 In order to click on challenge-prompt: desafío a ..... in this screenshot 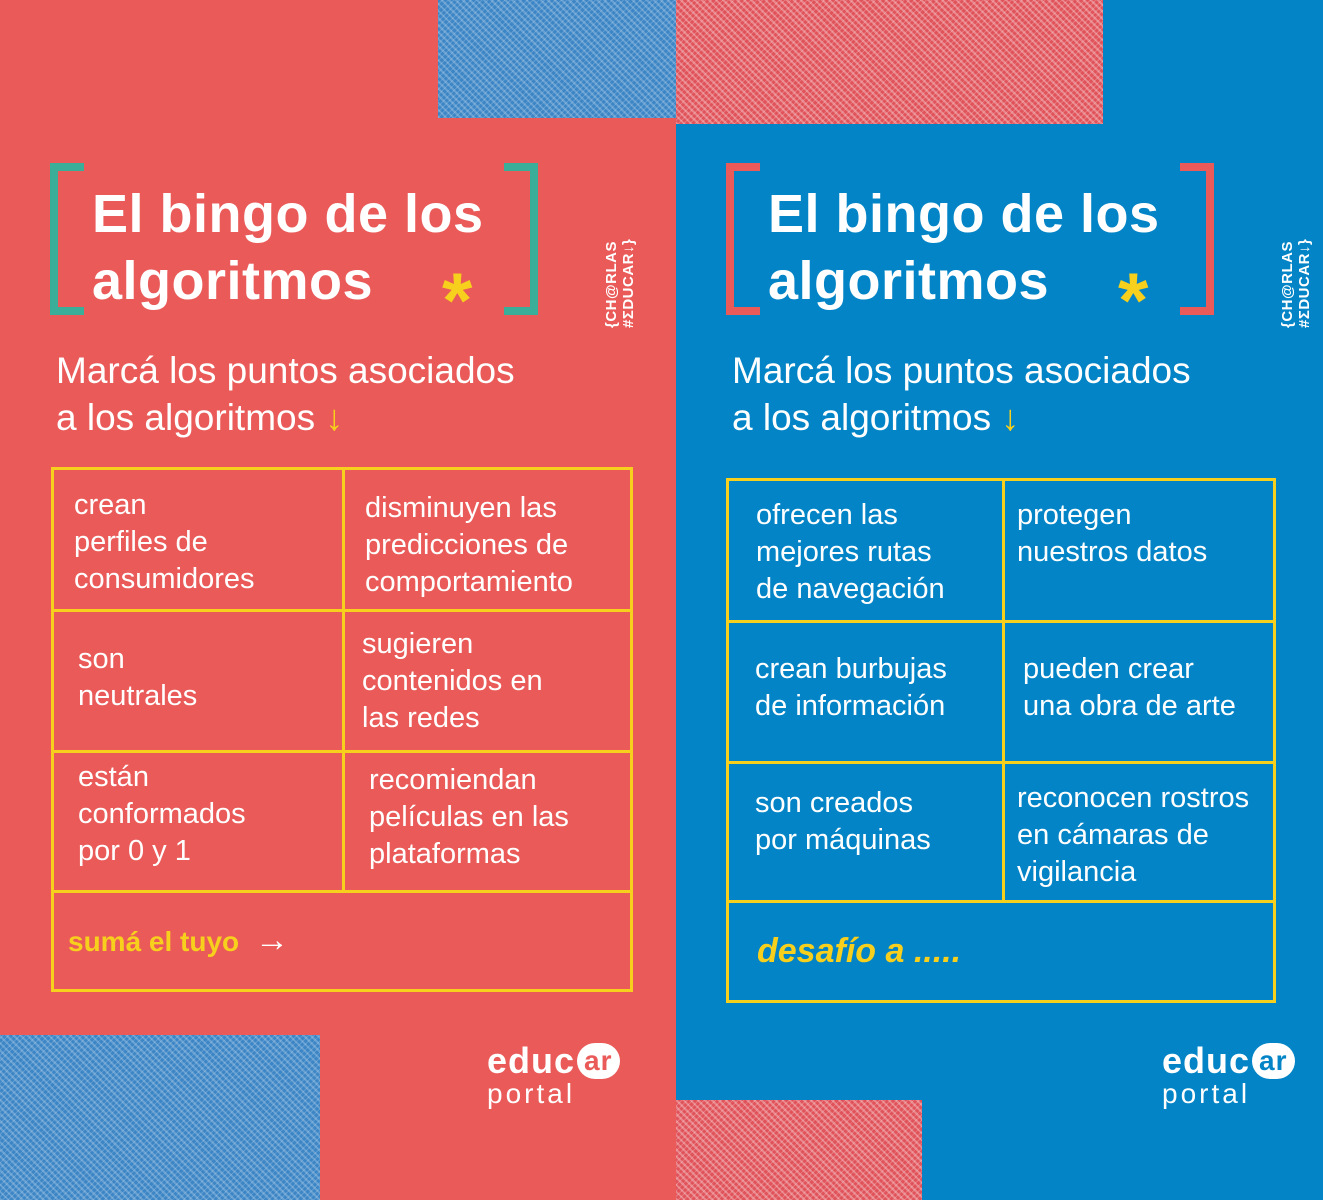, I will do `click(859, 951)`.